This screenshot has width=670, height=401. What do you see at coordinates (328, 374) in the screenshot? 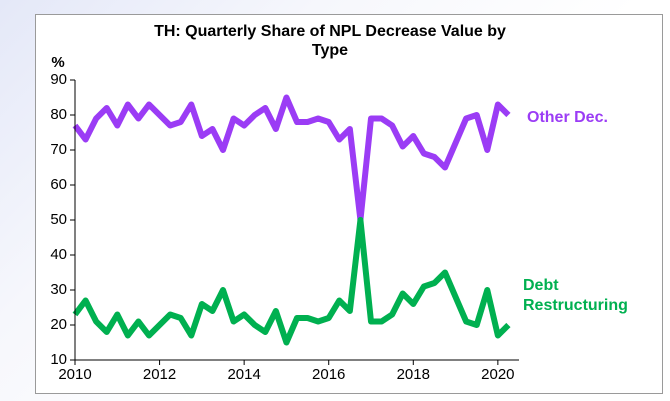
I see `x-tick-label: 2016` at bounding box center [328, 374].